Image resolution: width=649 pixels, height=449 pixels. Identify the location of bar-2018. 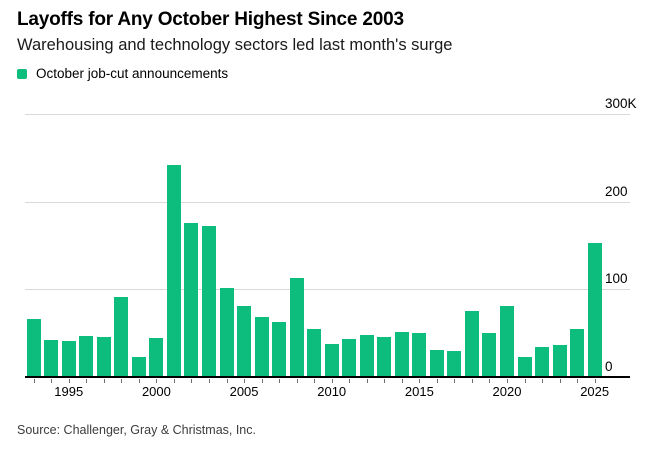
(471, 344).